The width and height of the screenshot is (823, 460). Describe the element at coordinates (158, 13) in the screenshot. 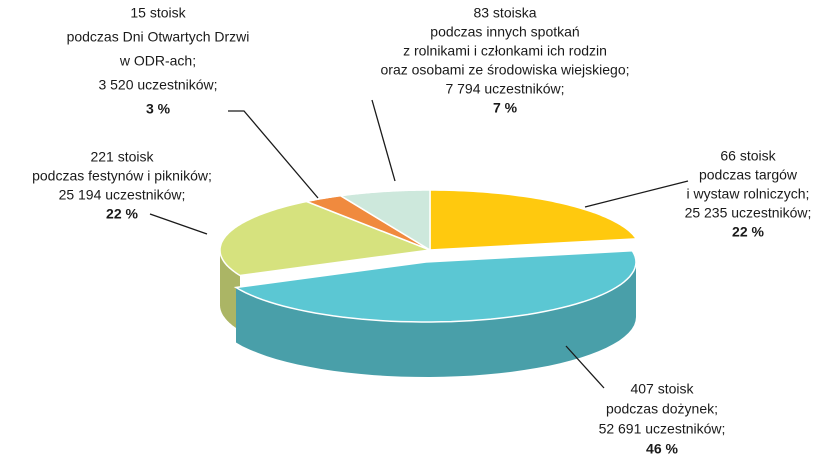

I see `slice-label: 15 stoisk` at that location.